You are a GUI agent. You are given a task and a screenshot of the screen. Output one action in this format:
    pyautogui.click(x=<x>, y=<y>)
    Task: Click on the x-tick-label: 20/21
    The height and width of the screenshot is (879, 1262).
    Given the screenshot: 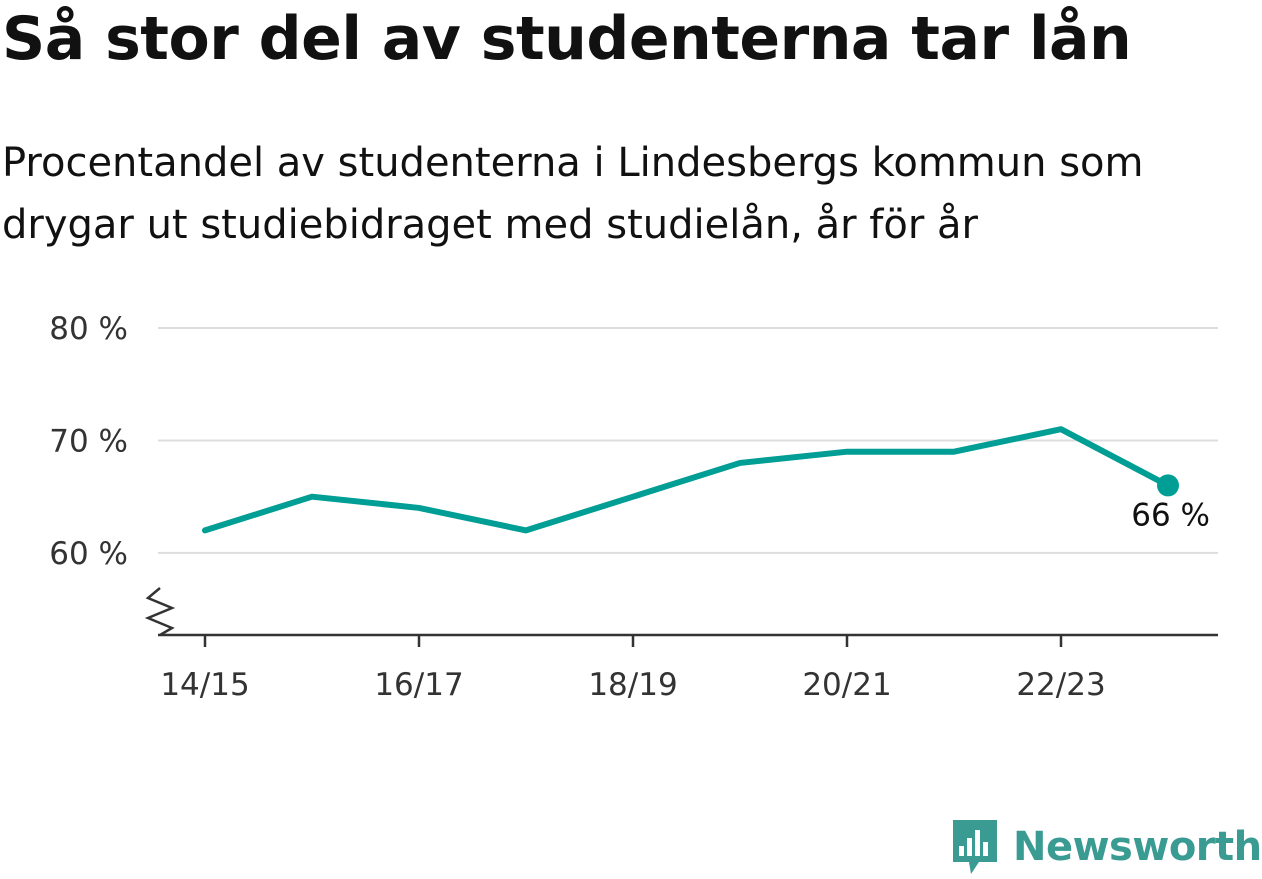 What is the action you would take?
    pyautogui.click(x=846, y=685)
    